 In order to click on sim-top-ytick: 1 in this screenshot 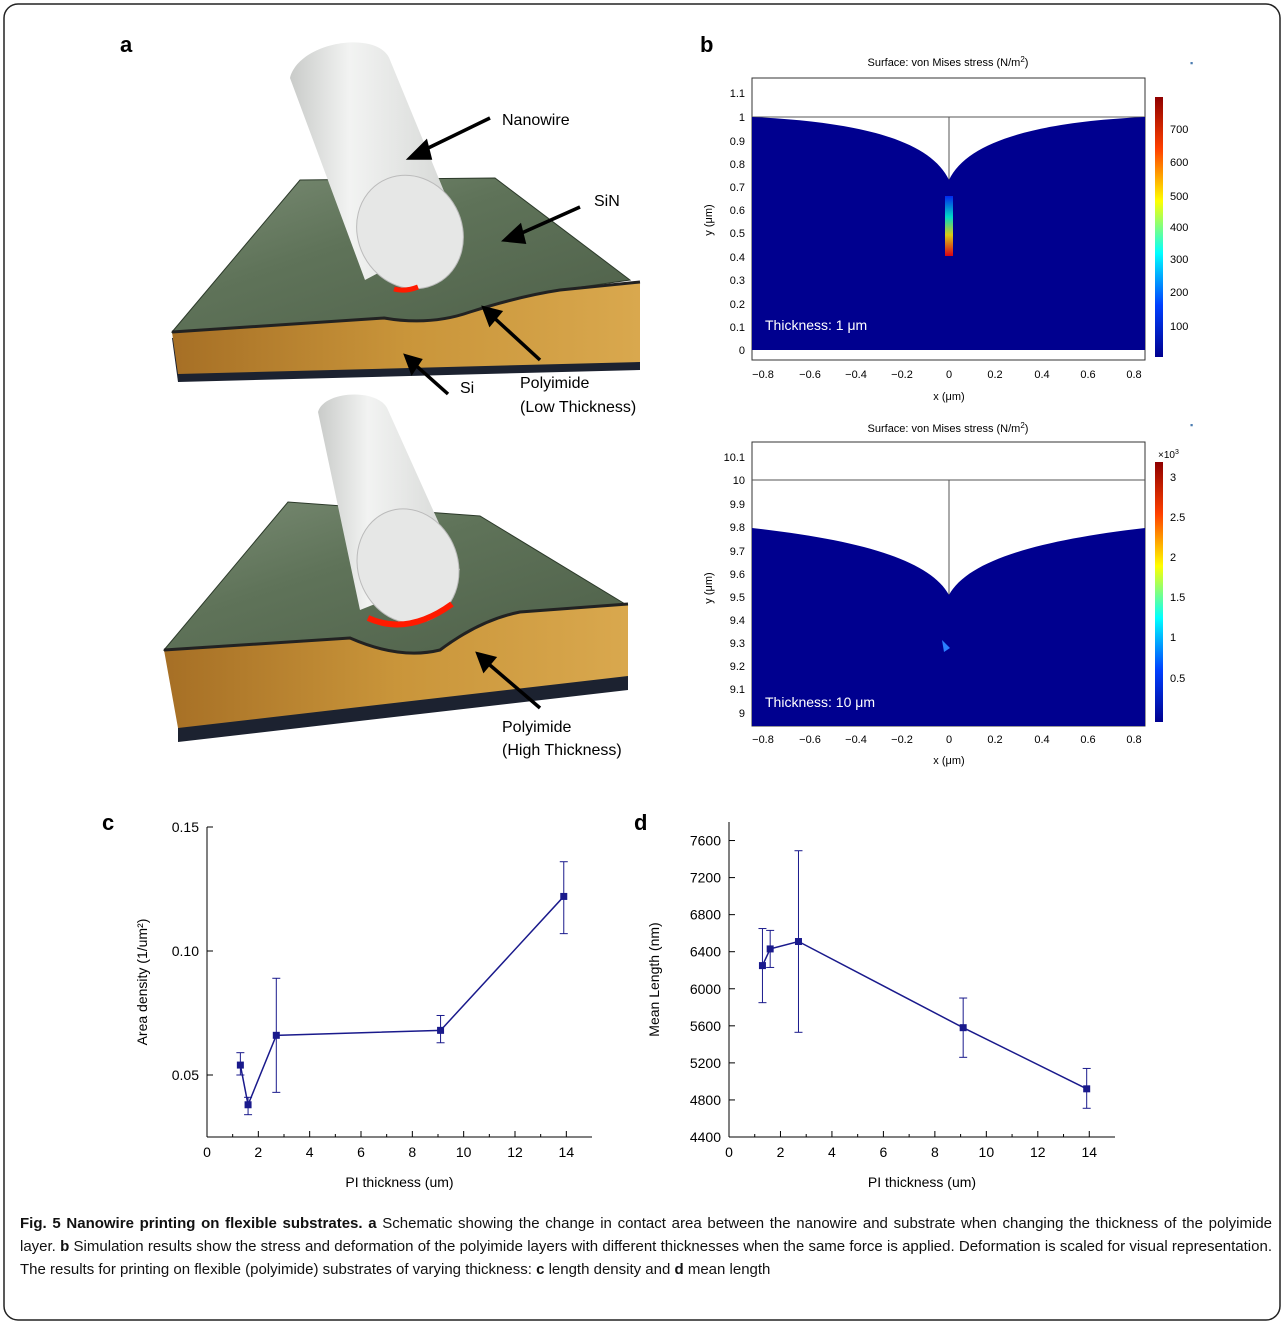, I will do `click(742, 118)`.